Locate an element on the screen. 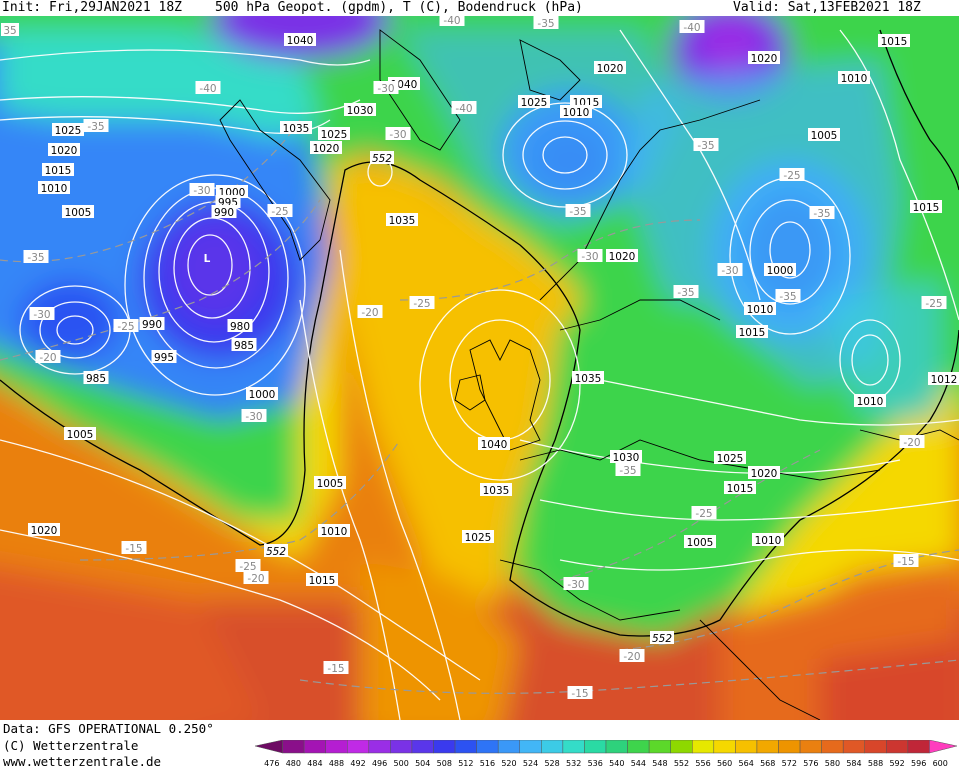 The image size is (959, 770). legend-tick-label: 520 is located at coordinates (508, 763).